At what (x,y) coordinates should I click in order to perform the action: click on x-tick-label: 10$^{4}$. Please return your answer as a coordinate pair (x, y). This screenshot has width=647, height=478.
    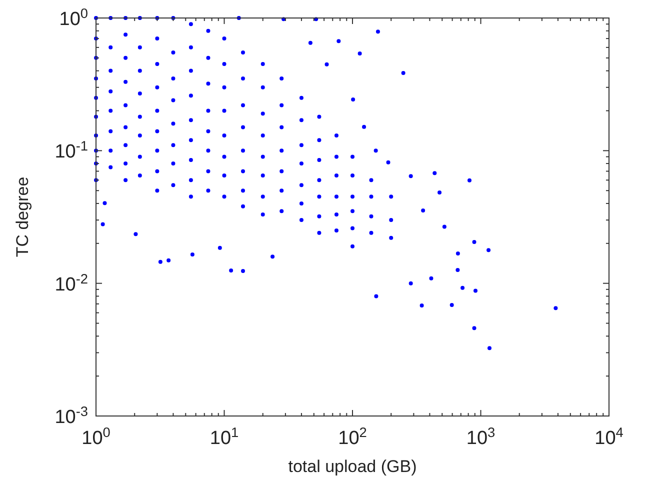
    Looking at the image, I should click on (609, 436).